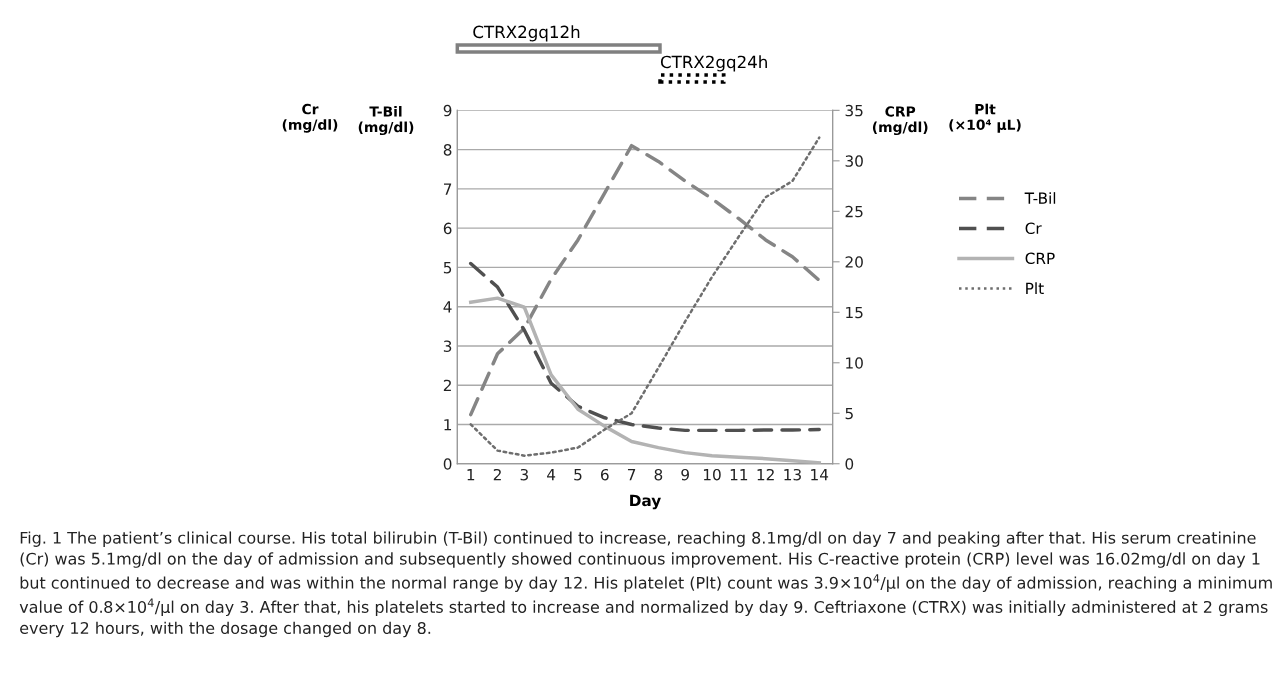 The height and width of the screenshot is (677, 1281). Describe the element at coordinates (854, 262) in the screenshot. I see `y2-tick-label: 20` at that location.